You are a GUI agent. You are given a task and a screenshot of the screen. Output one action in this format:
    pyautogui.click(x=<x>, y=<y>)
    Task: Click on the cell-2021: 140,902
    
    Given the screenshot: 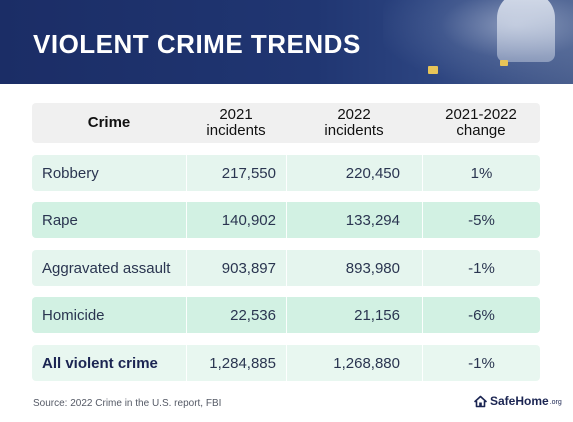 What is the action you would take?
    pyautogui.click(x=236, y=220)
    